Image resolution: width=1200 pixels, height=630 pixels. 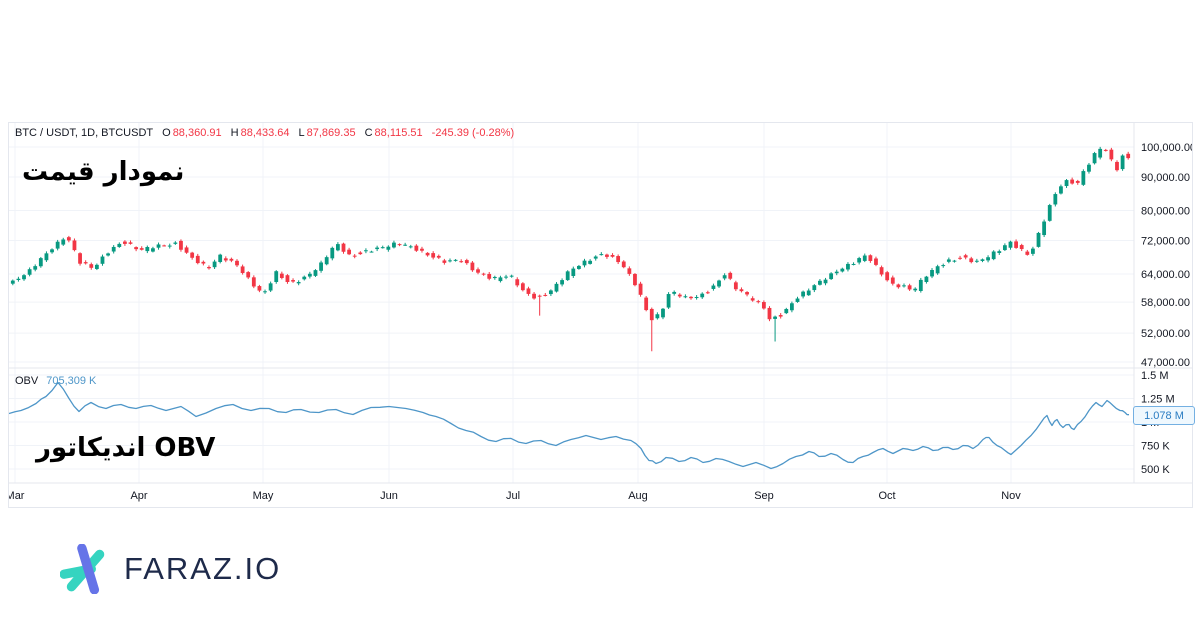 What do you see at coordinates (393, 133) in the screenshot?
I see `ohlc-close: C 88,115.51` at bounding box center [393, 133].